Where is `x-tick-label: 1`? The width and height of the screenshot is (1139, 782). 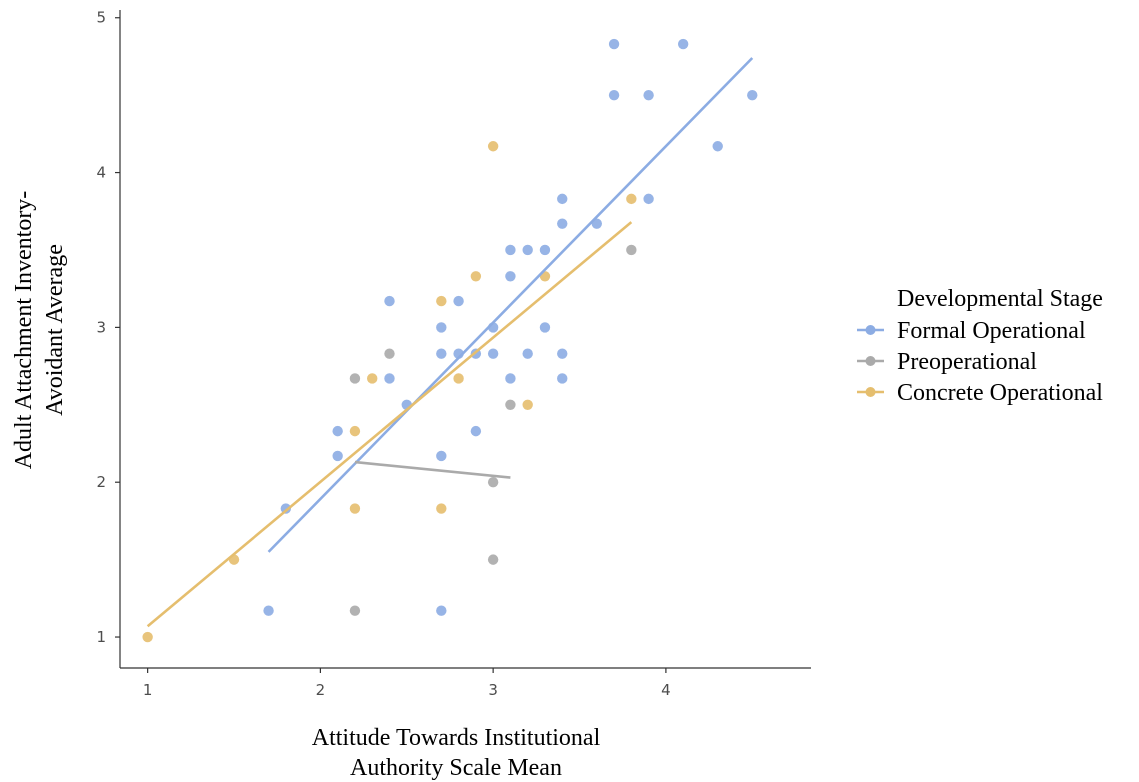
x-tick-label: 1 is located at coordinates (148, 690).